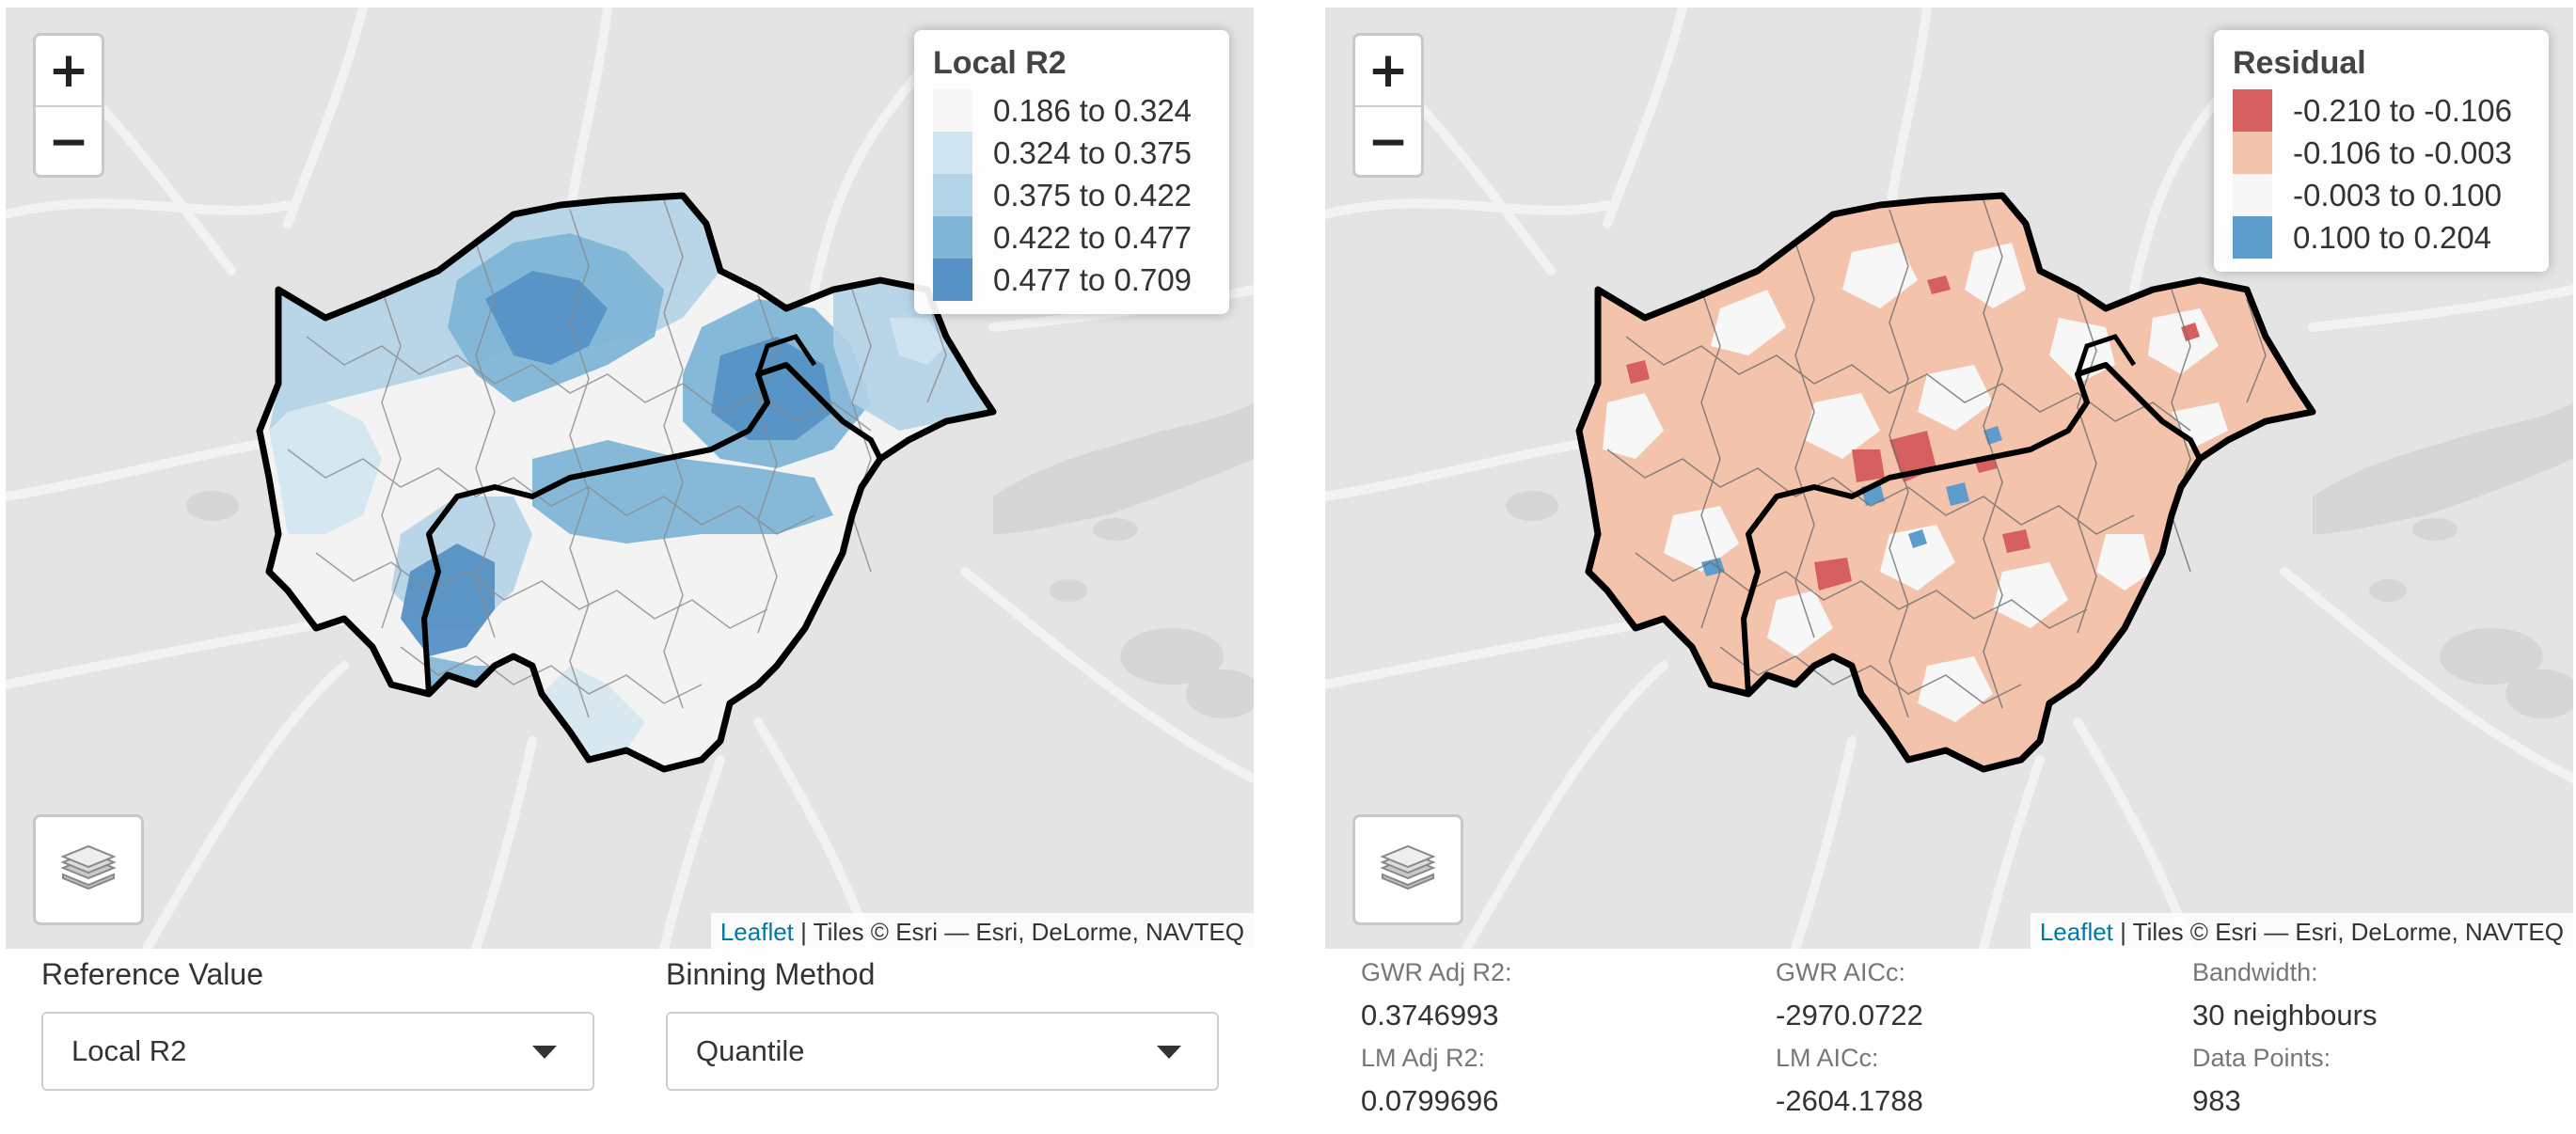 The image size is (2576, 1134). What do you see at coordinates (2285, 1015) in the screenshot?
I see `bandwidth-value: 30 neighbours` at bounding box center [2285, 1015].